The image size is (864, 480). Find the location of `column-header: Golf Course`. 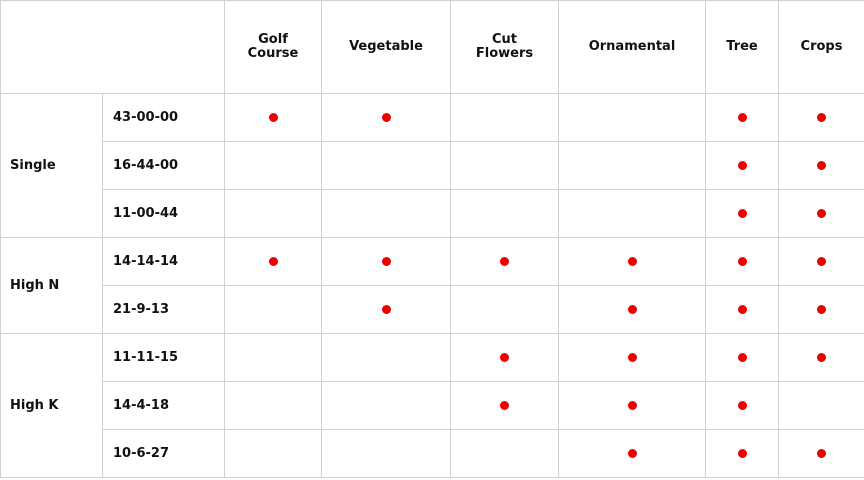

column-header: Golf Course is located at coordinates (273, 47).